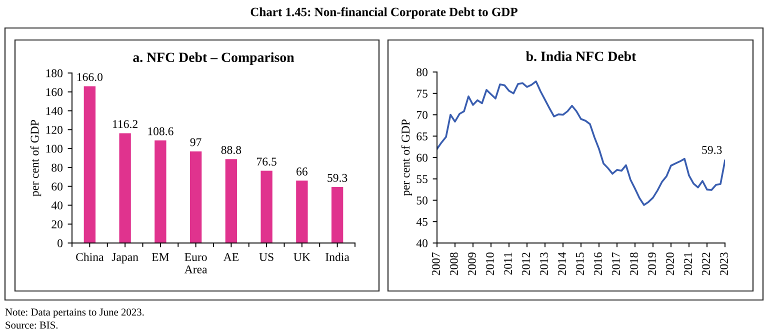  What do you see at coordinates (436, 264) in the screenshot?
I see `x-tick-label: 2007` at bounding box center [436, 264].